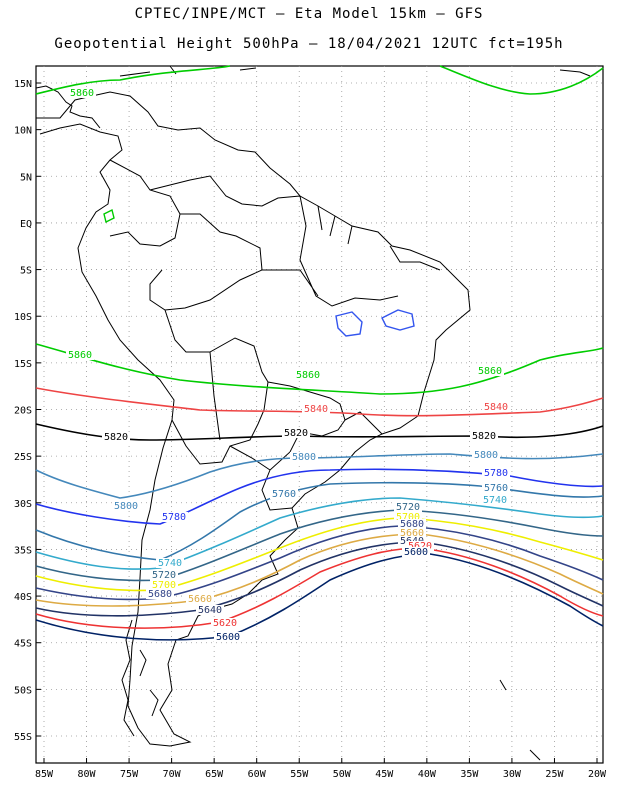 The image size is (618, 800). Describe the element at coordinates (23, 550) in the screenshot. I see `lat-tick-label: 35S` at that location.